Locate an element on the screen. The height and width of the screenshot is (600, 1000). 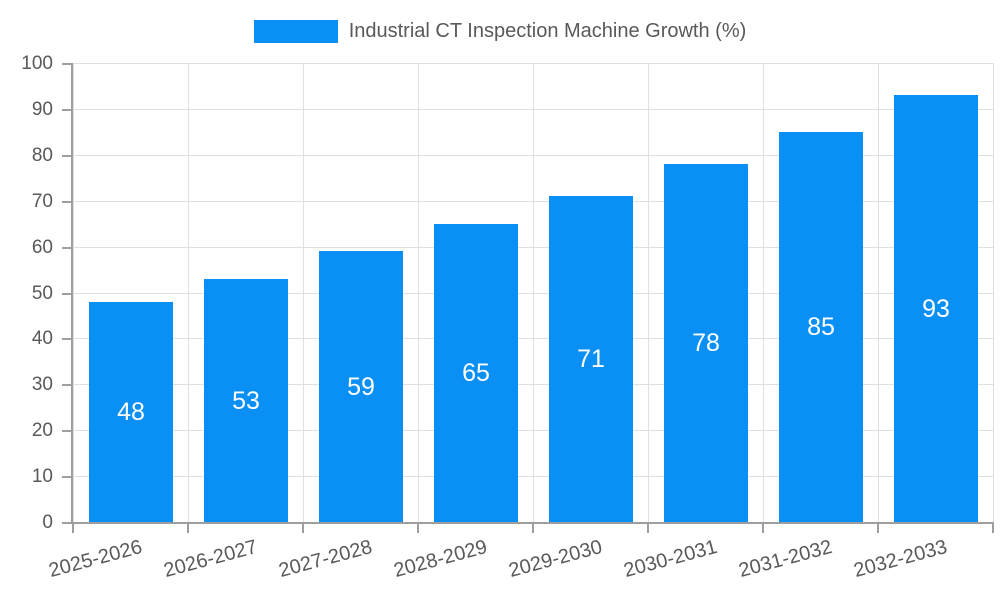
bar-value-label: 48 is located at coordinates (131, 412).